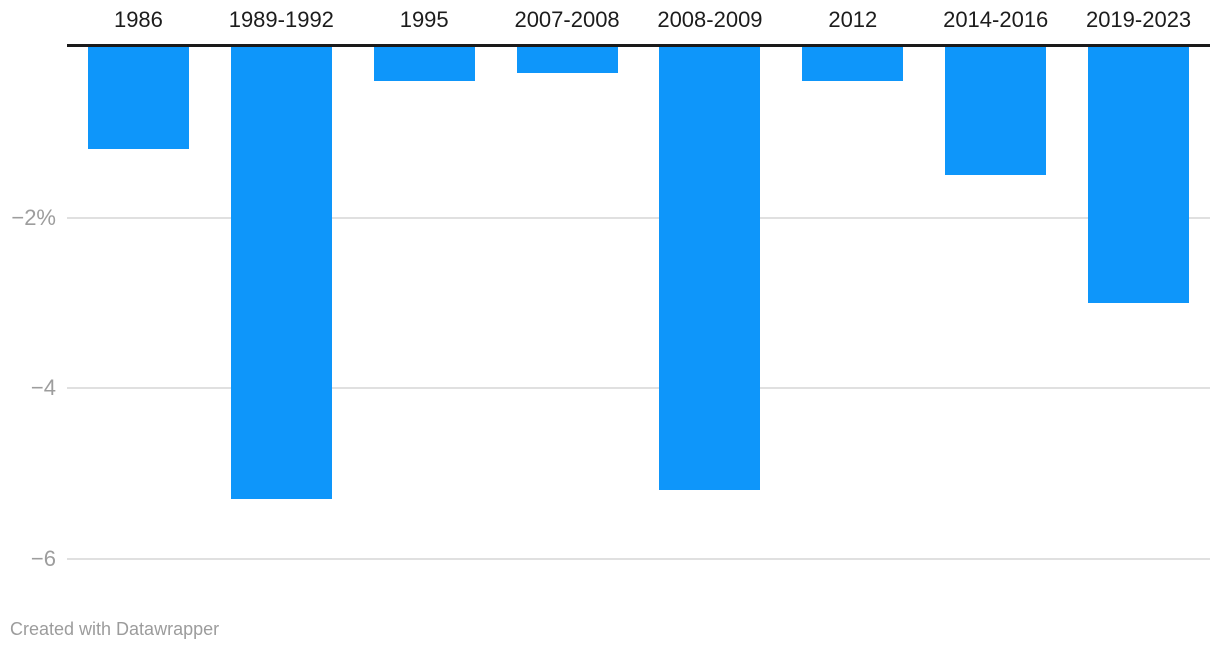 The image size is (1220, 654). What do you see at coordinates (1138, 19) in the screenshot?
I see `x-axis-label: 2019-2023` at bounding box center [1138, 19].